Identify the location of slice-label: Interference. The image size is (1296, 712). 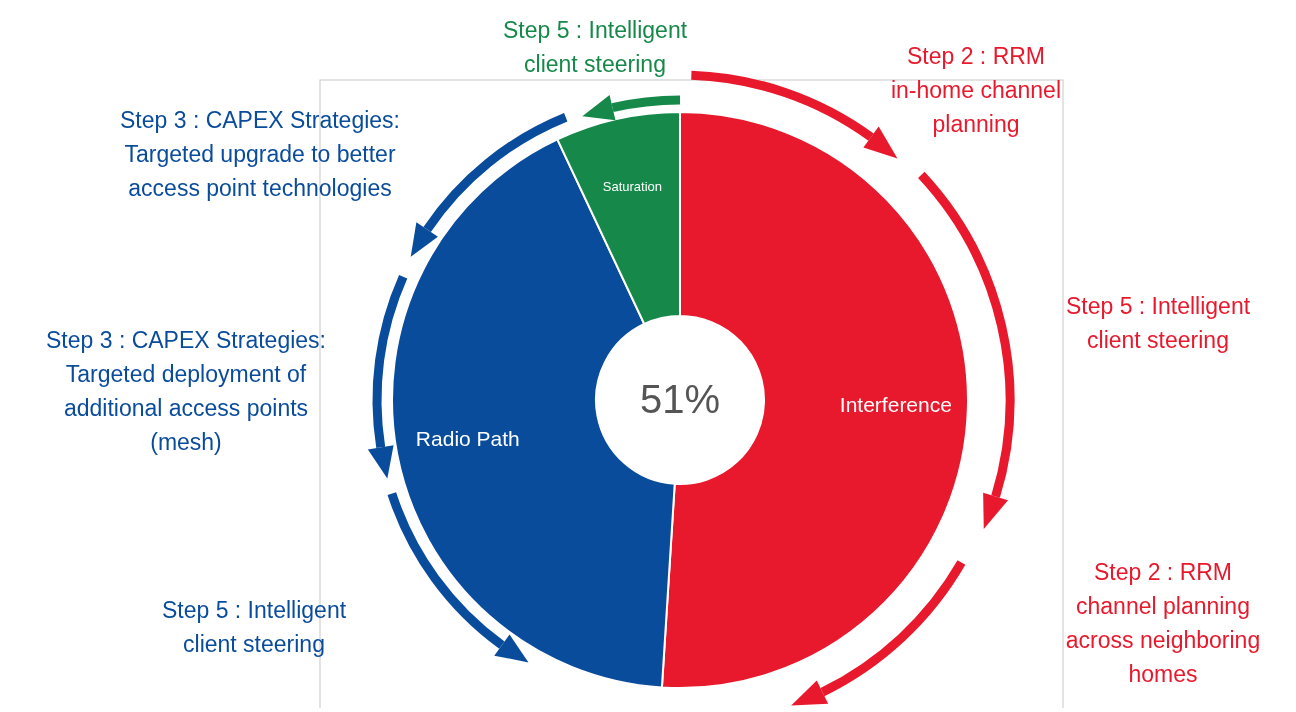
(895, 405).